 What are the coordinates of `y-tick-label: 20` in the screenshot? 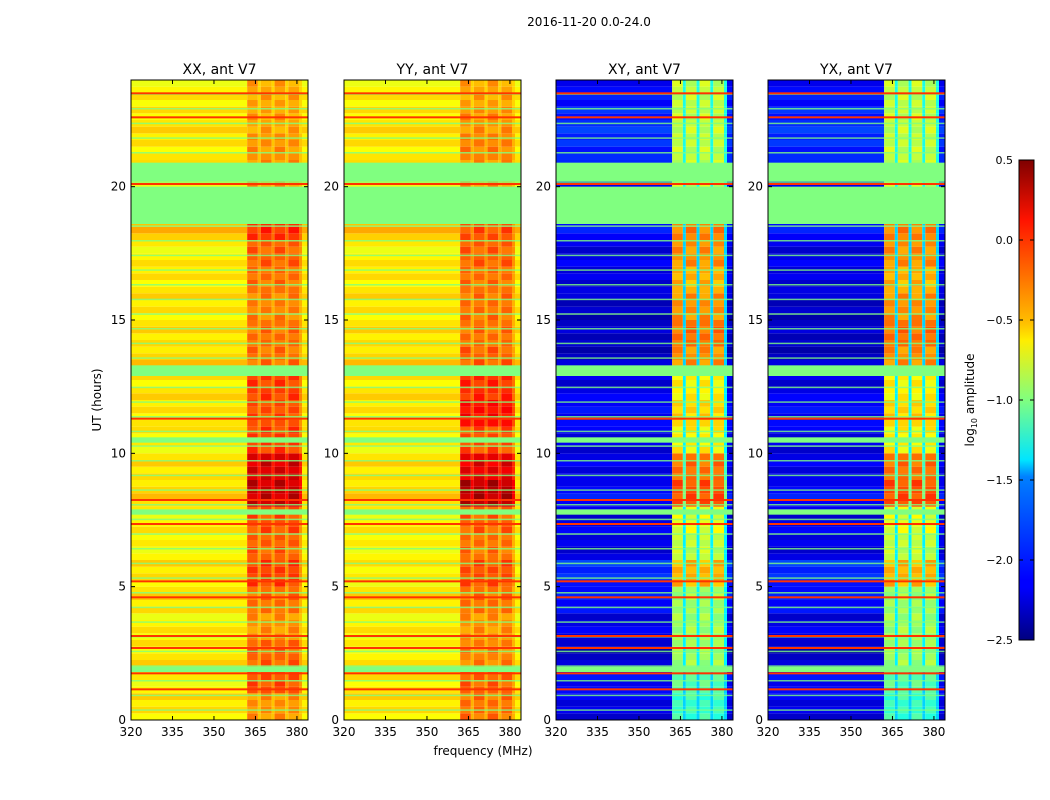 It's located at (331, 187).